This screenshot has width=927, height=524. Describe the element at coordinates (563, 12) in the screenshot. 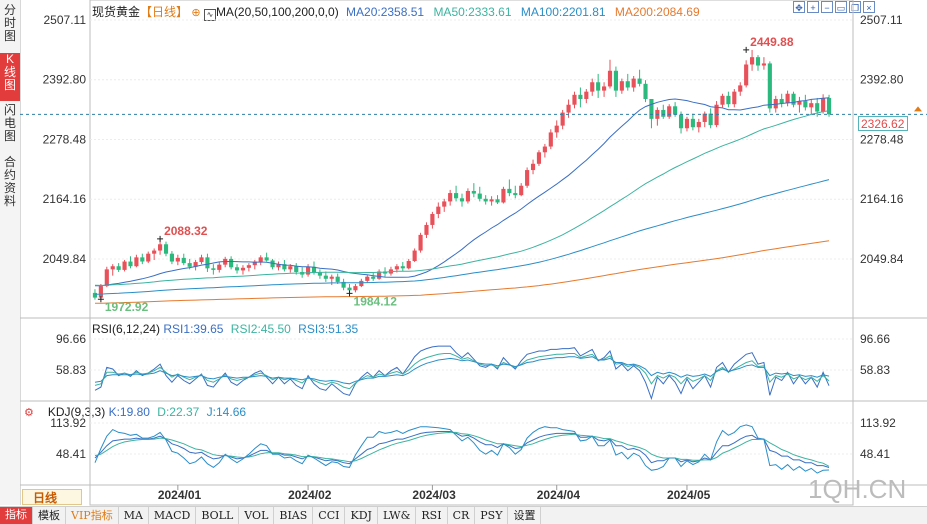

I see `ma100-value: MA100:2201.81` at that location.